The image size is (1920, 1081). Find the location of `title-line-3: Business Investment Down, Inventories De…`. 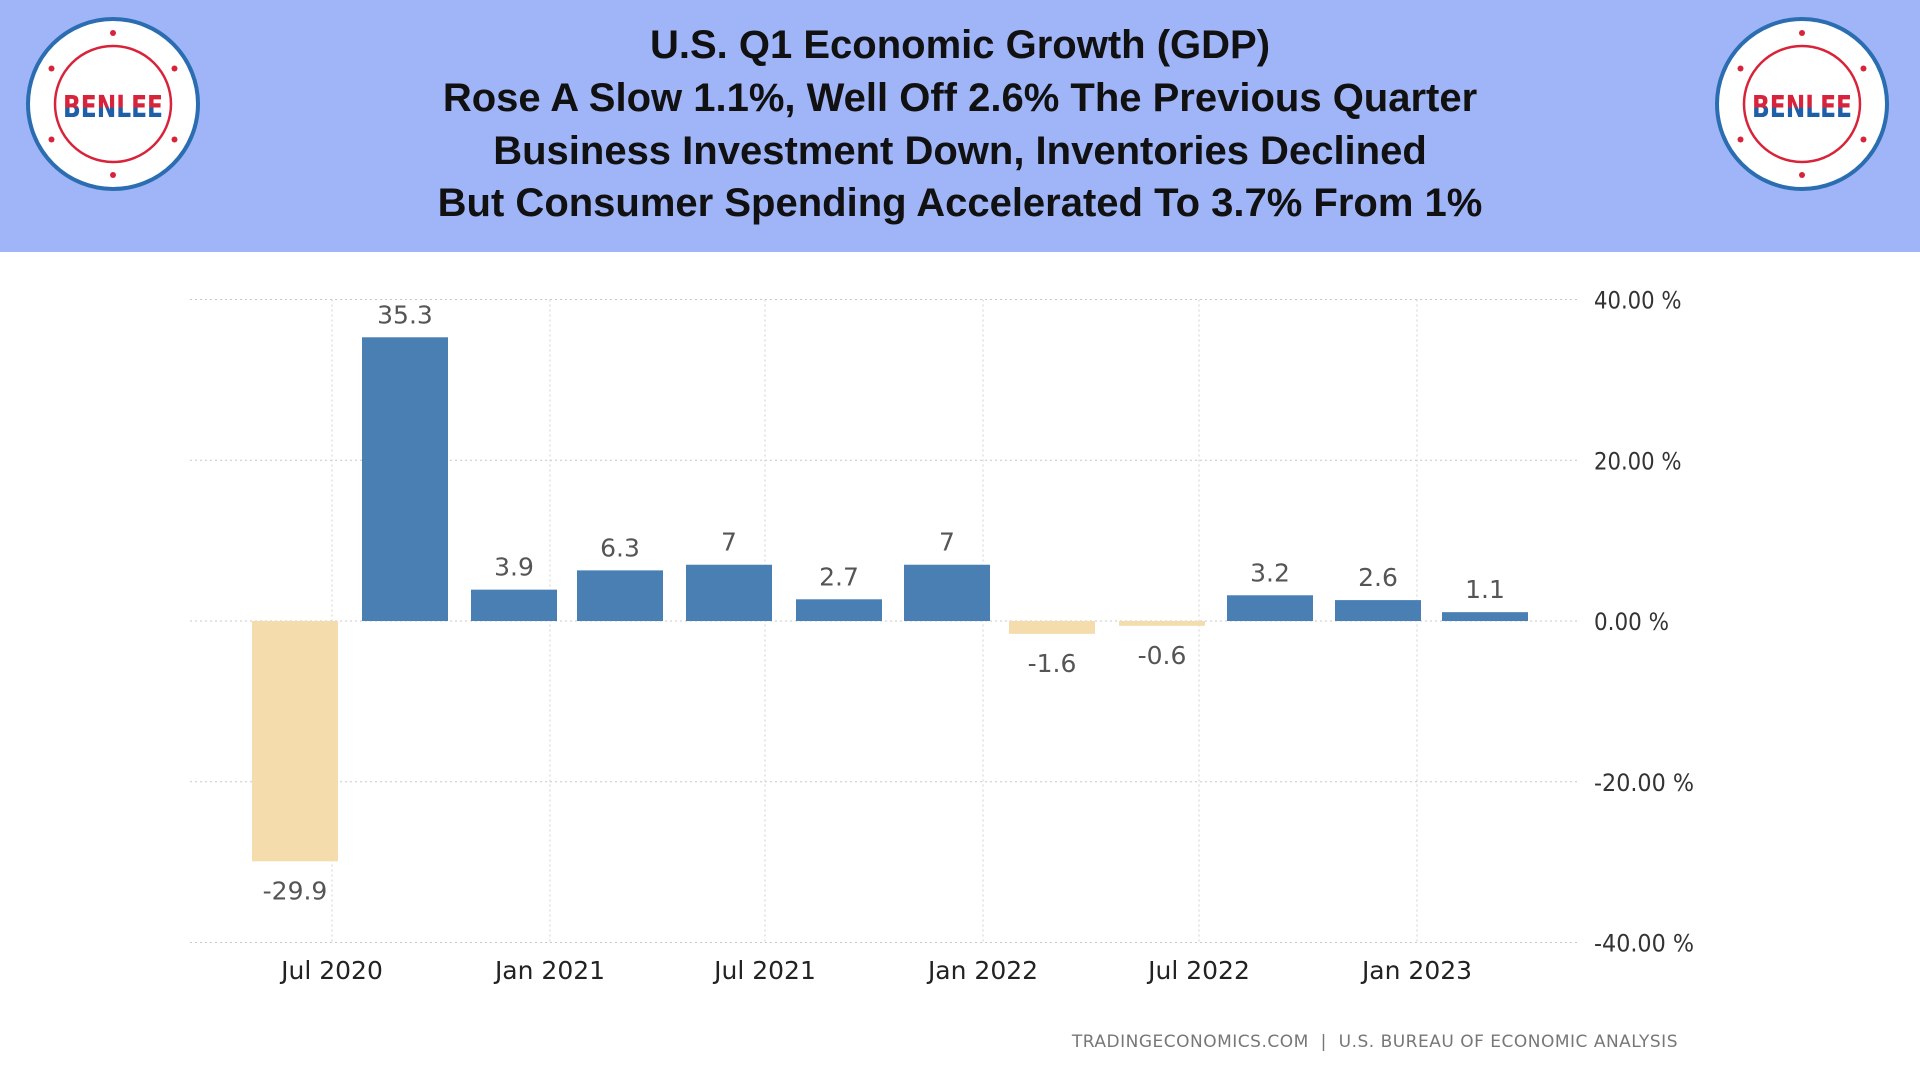

title-line-3: Business Investment Down, Inventories De… is located at coordinates (960, 151).